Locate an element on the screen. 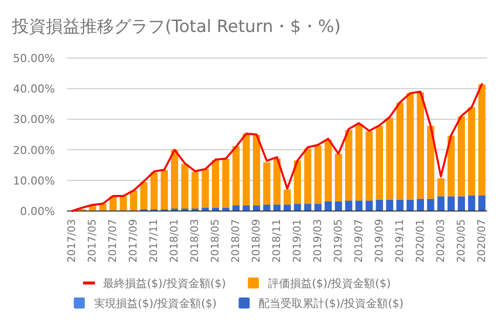 The image size is (501, 326). x-tick-label: 2018/11 is located at coordinates (277, 241).